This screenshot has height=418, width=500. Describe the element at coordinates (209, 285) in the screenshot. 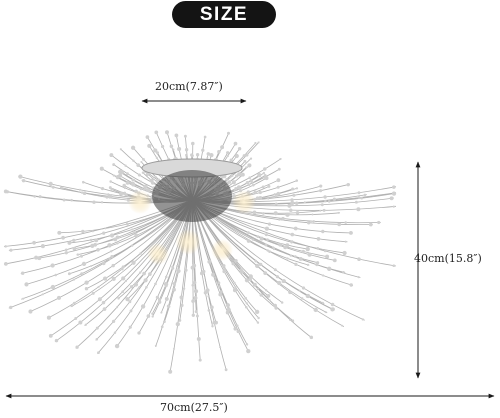

I see `crystal-rod` at that location.